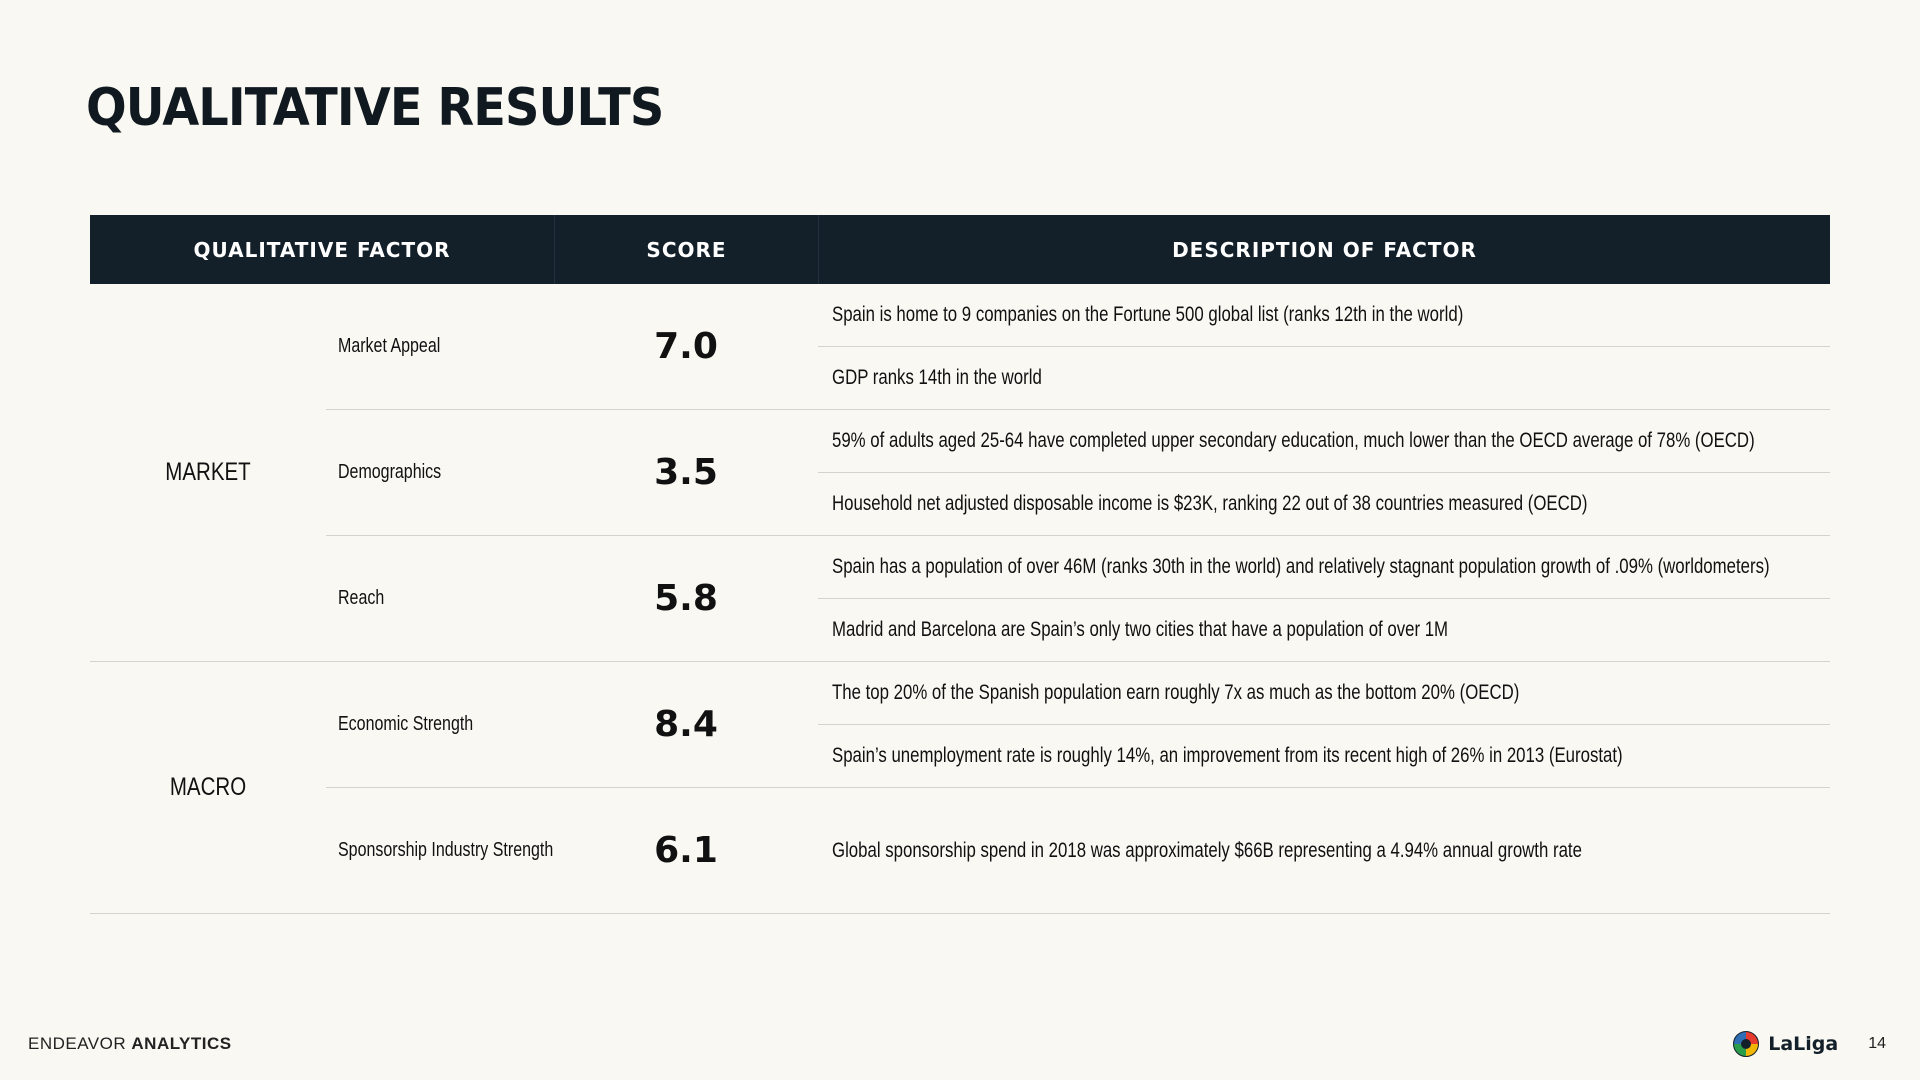 The image size is (1920, 1080). I want to click on footer-right: LaLiga 14, so click(1809, 1044).